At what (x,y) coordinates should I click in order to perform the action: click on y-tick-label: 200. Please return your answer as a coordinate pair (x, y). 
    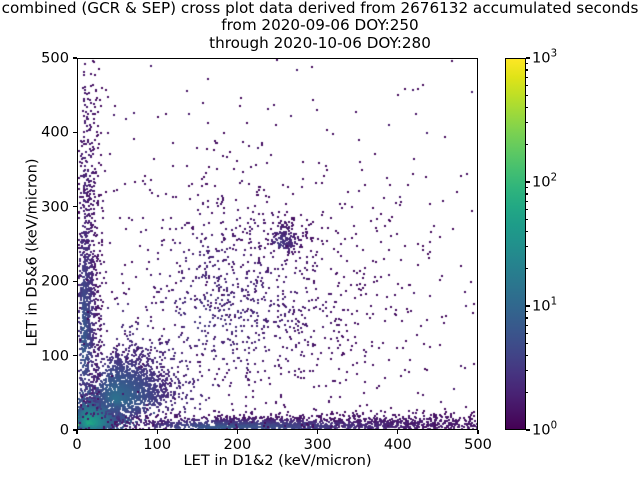
    Looking at the image, I should click on (55, 281).